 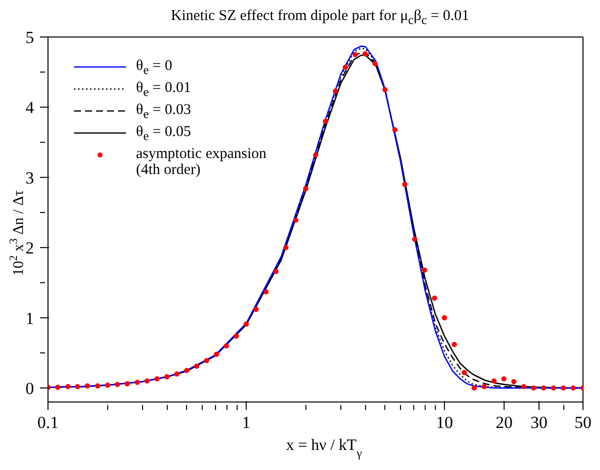 What do you see at coordinates (30, 248) in the screenshot?
I see `y-tick-label: 2` at bounding box center [30, 248].